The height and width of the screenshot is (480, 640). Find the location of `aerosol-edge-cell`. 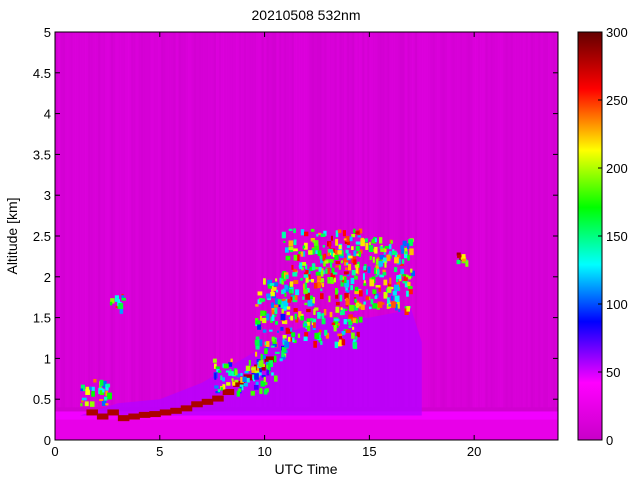

aerosol-edge-cell is located at coordinates (155, 414).